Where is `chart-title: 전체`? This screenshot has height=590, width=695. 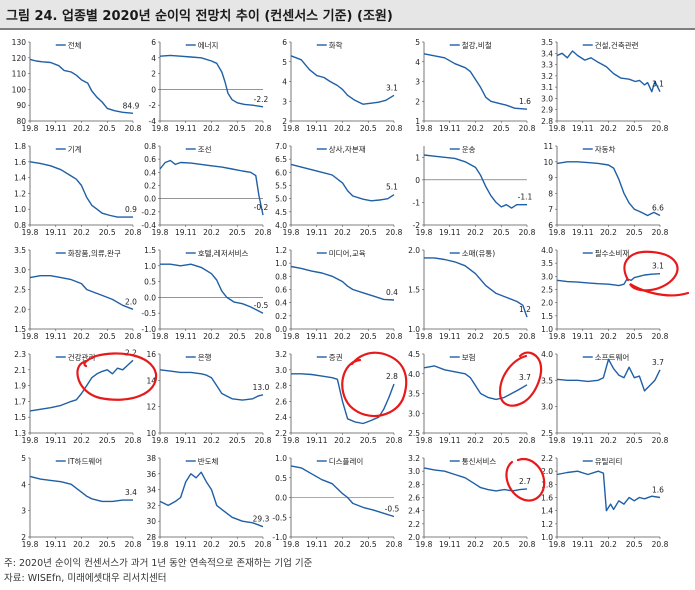
chart-title: 전체 is located at coordinates (75, 45).